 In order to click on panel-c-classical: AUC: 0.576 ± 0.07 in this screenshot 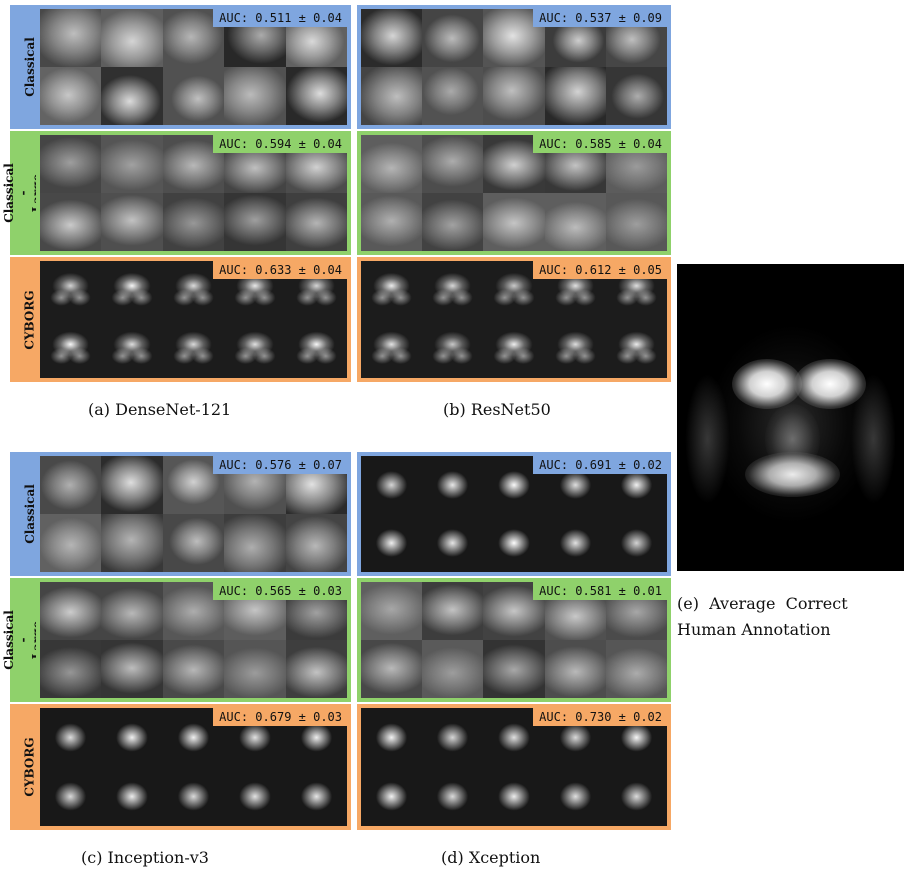, I will do `click(193, 514)`.